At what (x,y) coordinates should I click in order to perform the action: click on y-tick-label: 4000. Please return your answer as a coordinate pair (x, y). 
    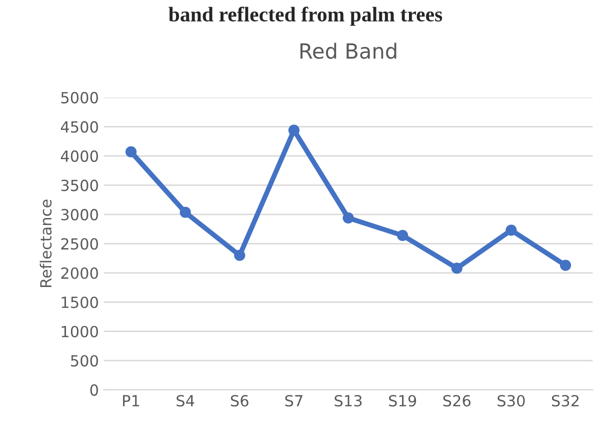
    Looking at the image, I should click on (79, 156).